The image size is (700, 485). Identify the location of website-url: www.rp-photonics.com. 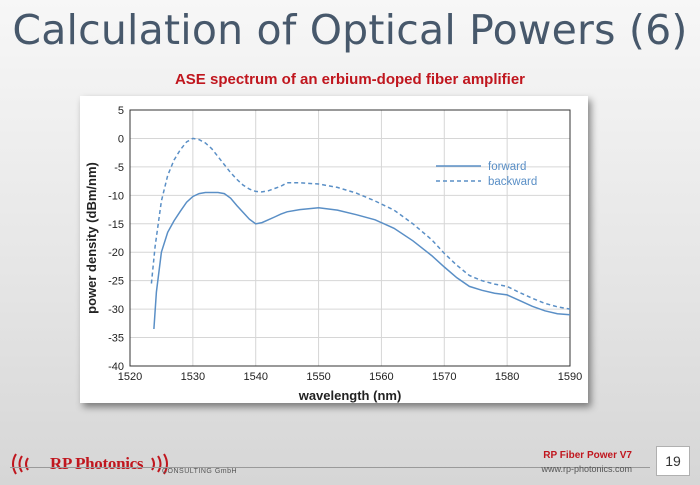
(586, 469).